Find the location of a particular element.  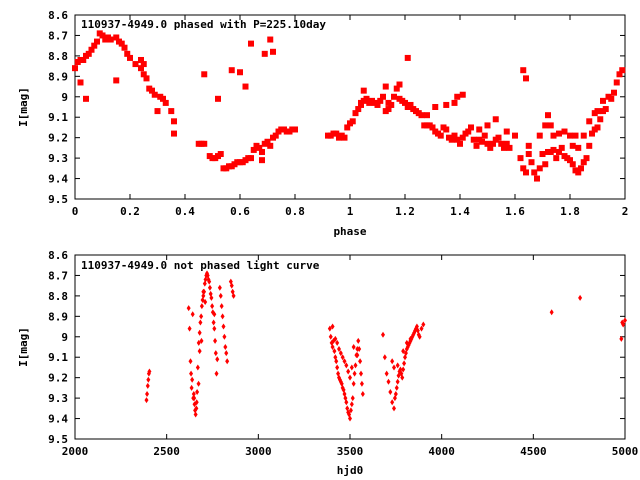

unphased-ytick-label: 8.7 is located at coordinates (58, 275).